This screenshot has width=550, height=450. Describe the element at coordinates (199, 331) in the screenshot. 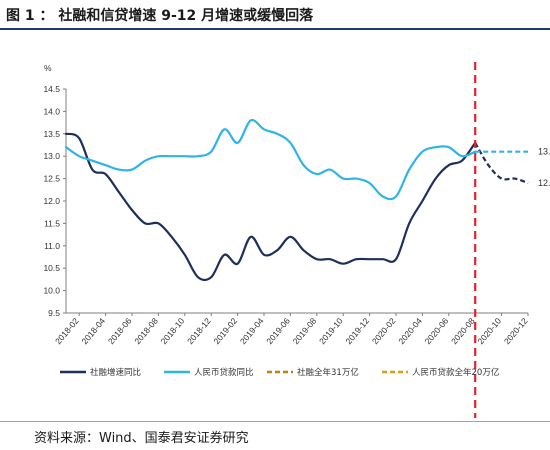

I see `x-tick-label: 2018-12` at that location.